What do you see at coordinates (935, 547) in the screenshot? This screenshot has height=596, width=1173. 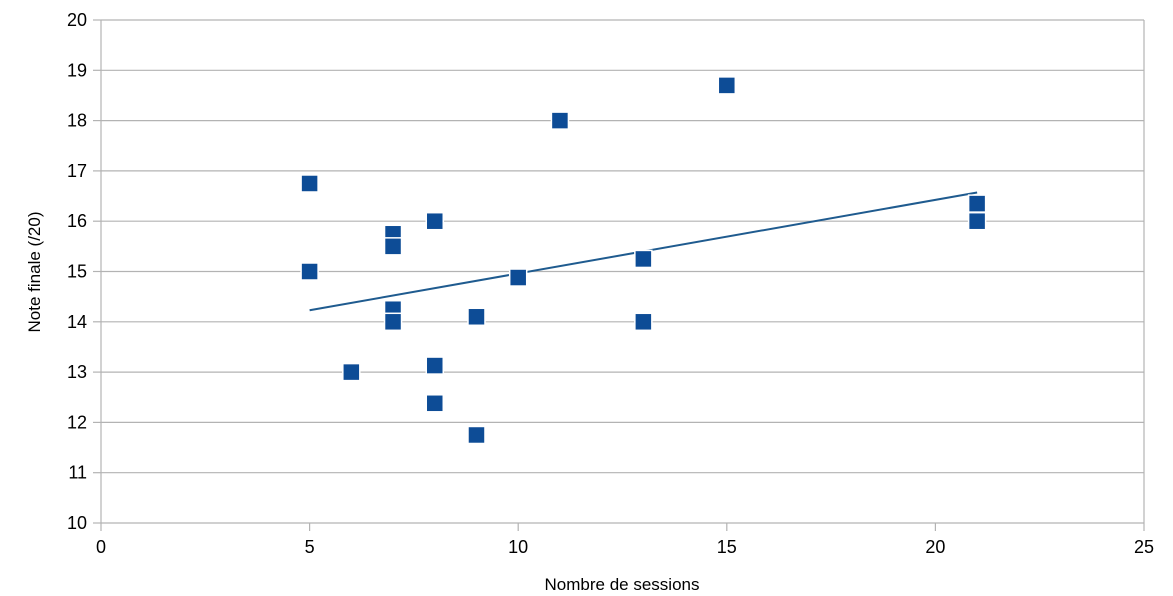 I see `x-tick-label: 20` at bounding box center [935, 547].